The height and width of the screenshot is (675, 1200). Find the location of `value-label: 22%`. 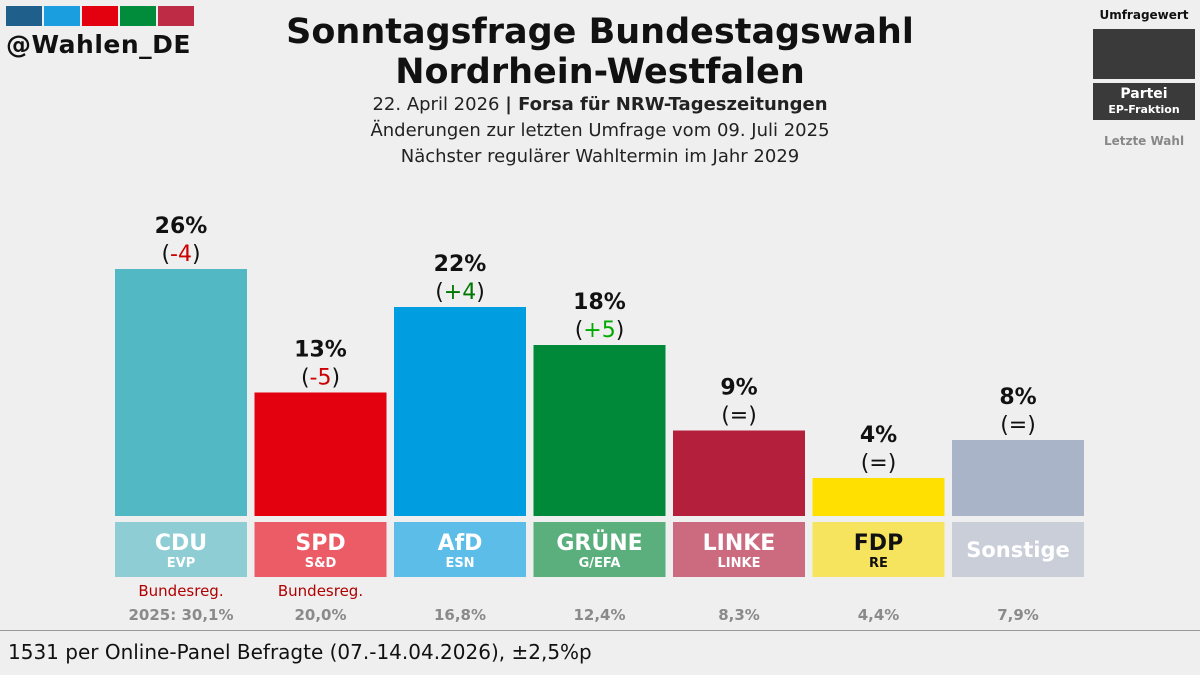

value-label: 22% is located at coordinates (460, 264).